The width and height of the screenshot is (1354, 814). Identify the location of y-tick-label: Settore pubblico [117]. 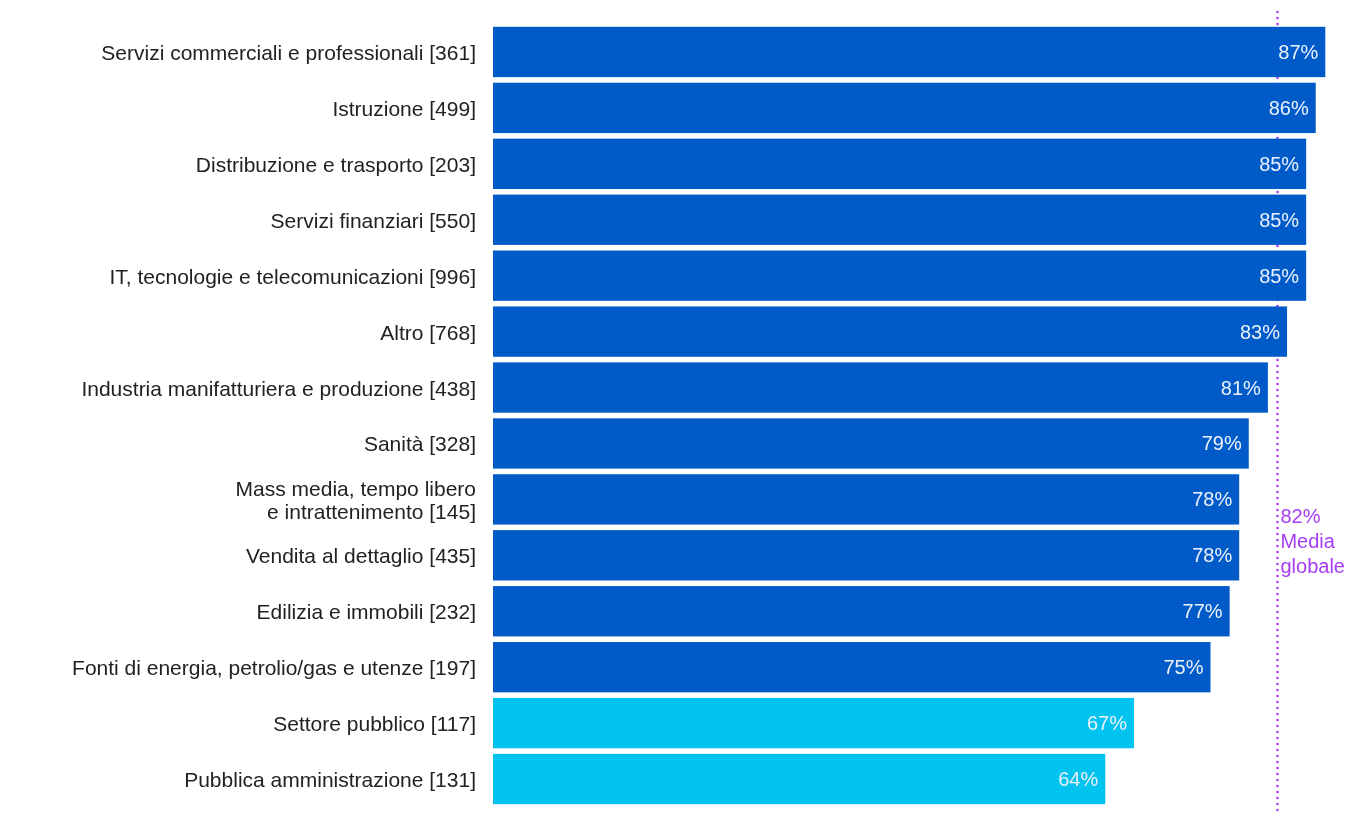
(374, 723).